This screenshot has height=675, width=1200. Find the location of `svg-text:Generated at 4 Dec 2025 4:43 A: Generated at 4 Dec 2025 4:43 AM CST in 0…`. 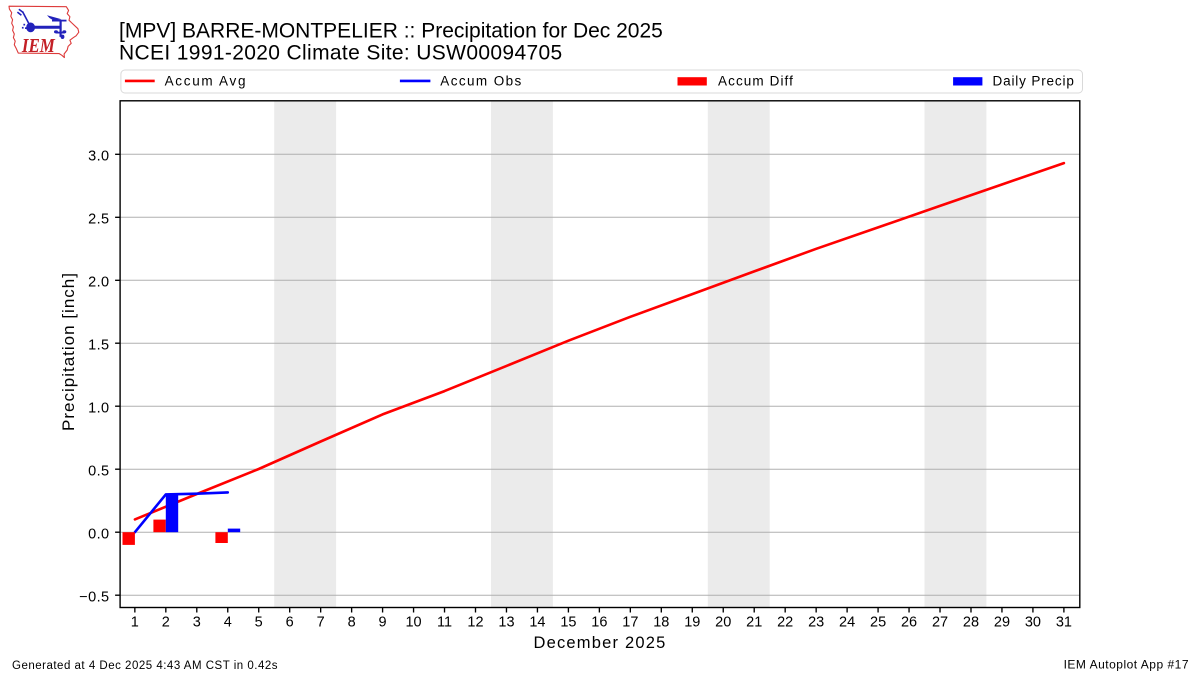

svg-text:Generated at 4 Dec 2025 4:43 A: Generated at 4 Dec 2025 4:43 AM CST in 0… is located at coordinates (145, 666).